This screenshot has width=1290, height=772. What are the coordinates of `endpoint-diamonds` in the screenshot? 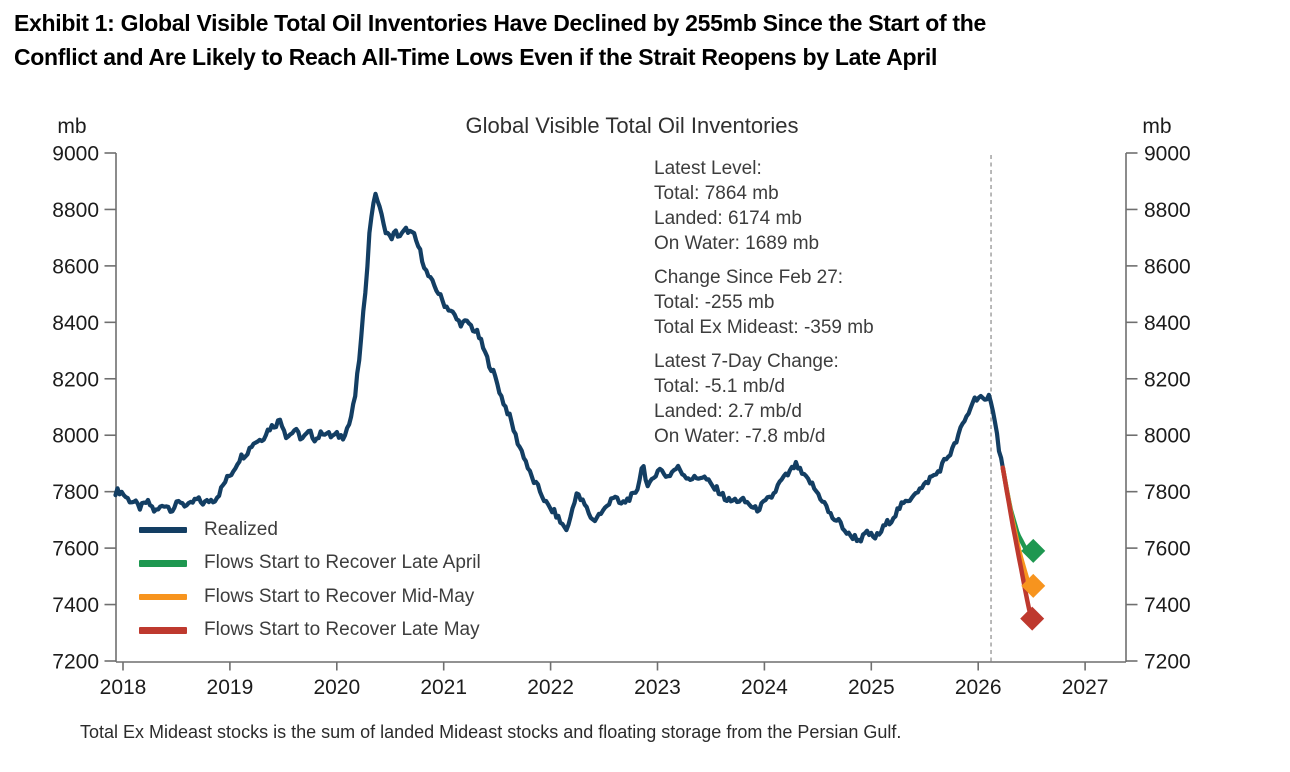 It's located at (1033, 584).